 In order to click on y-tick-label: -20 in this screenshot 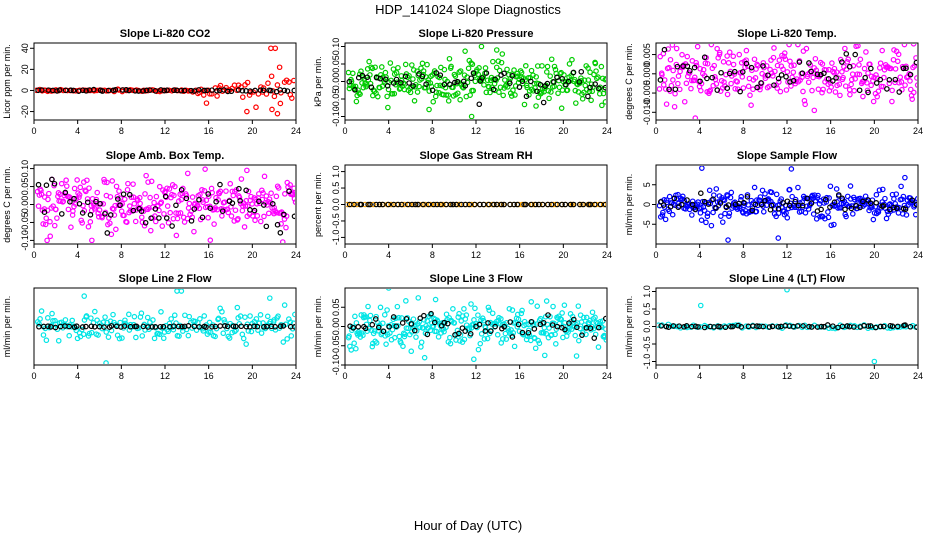, I will do `click(25, 111)`.